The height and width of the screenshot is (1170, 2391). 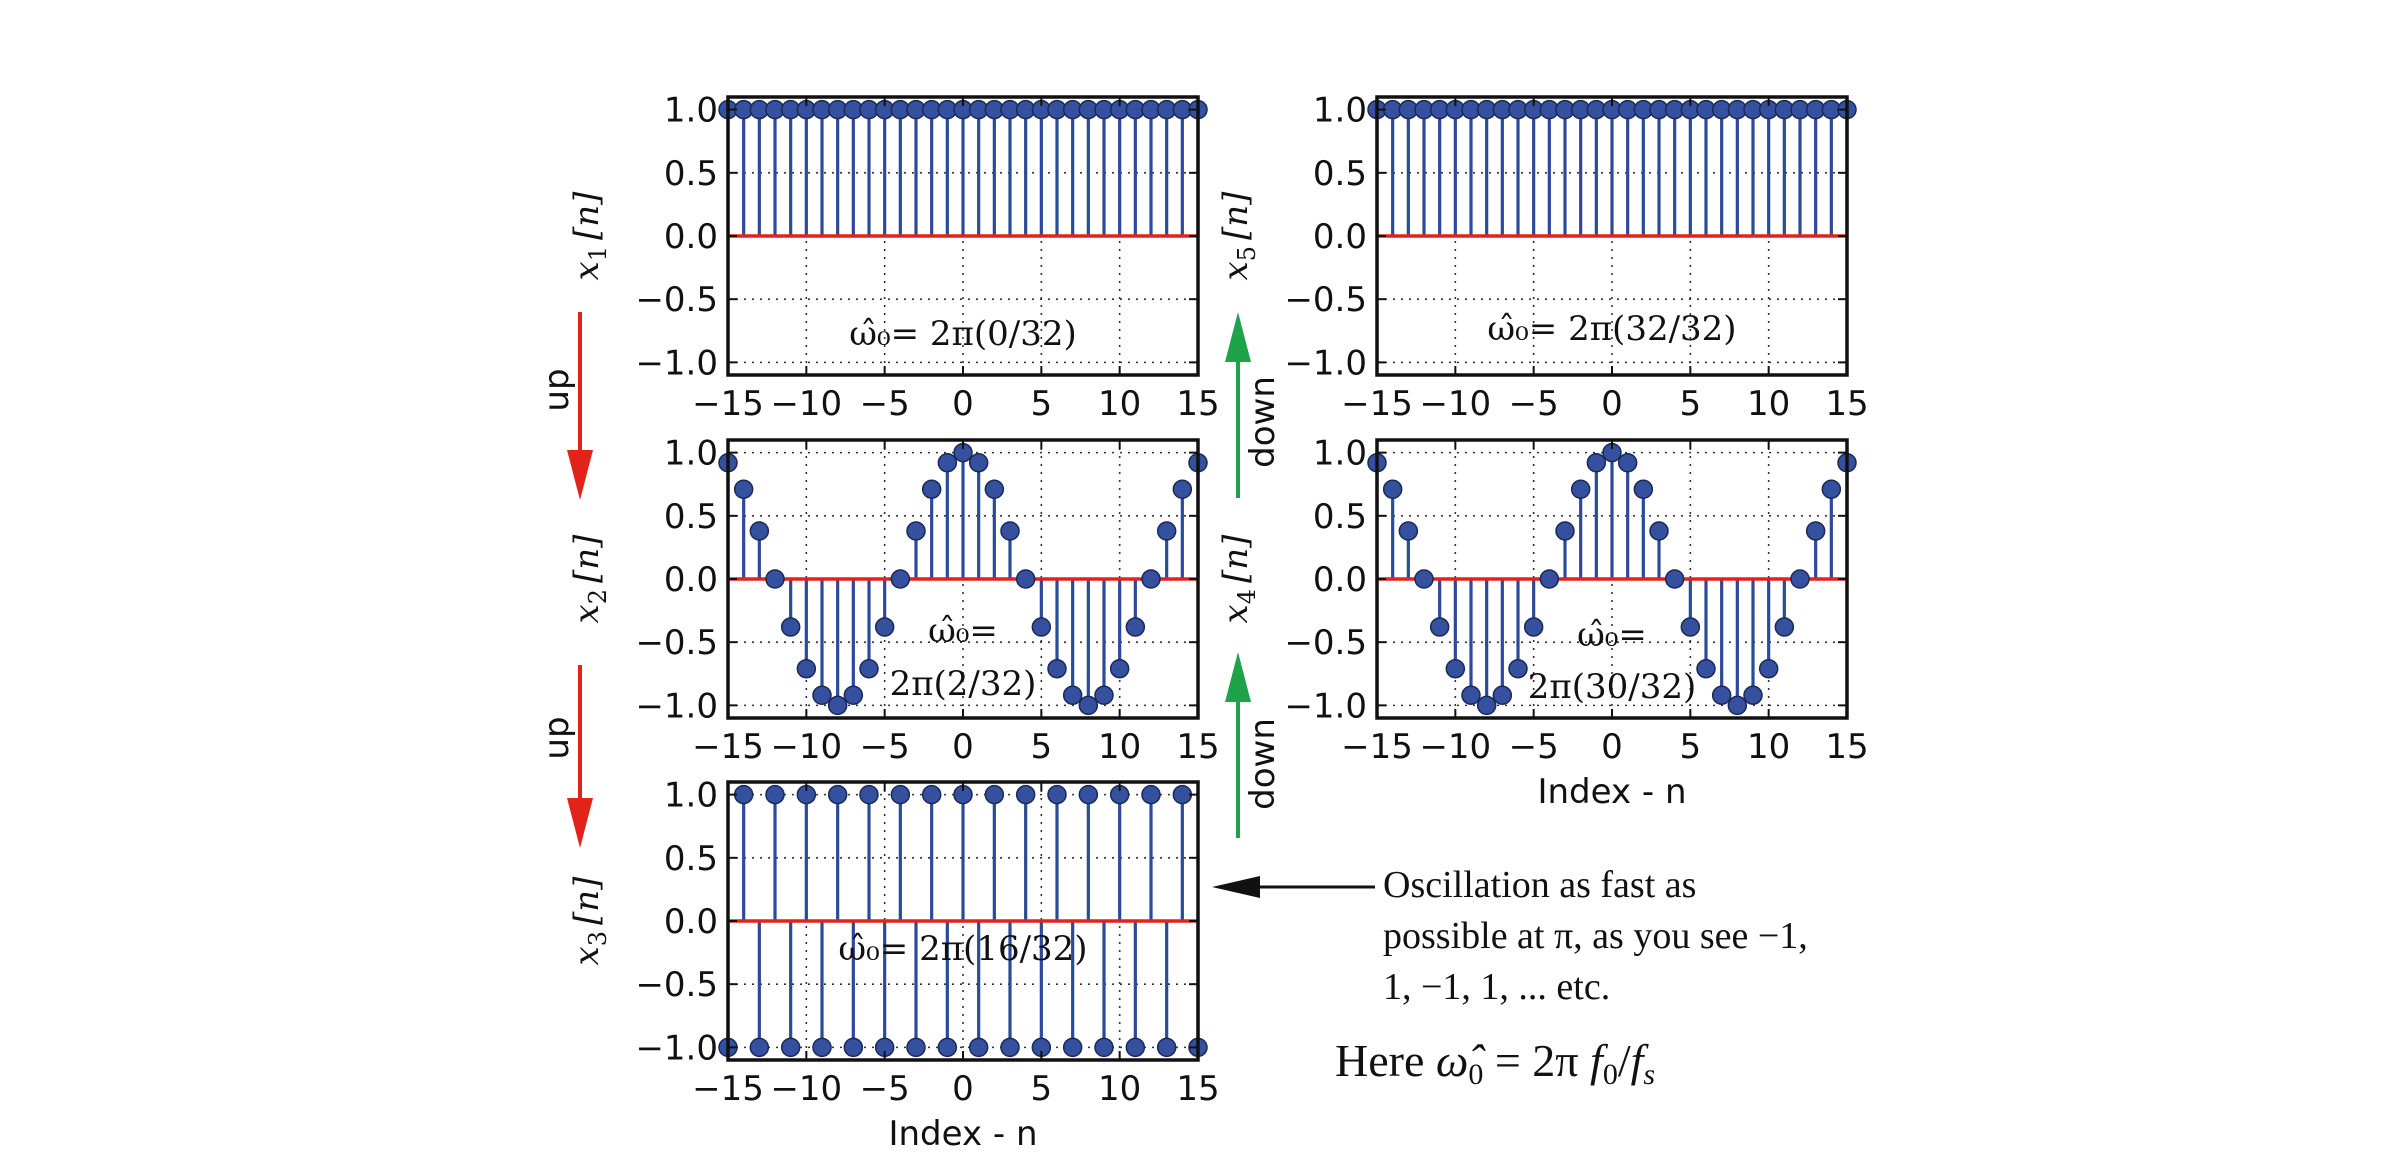 What do you see at coordinates (1612, 635) in the screenshot?
I see `omega-annotation: ω̂₀=` at bounding box center [1612, 635].